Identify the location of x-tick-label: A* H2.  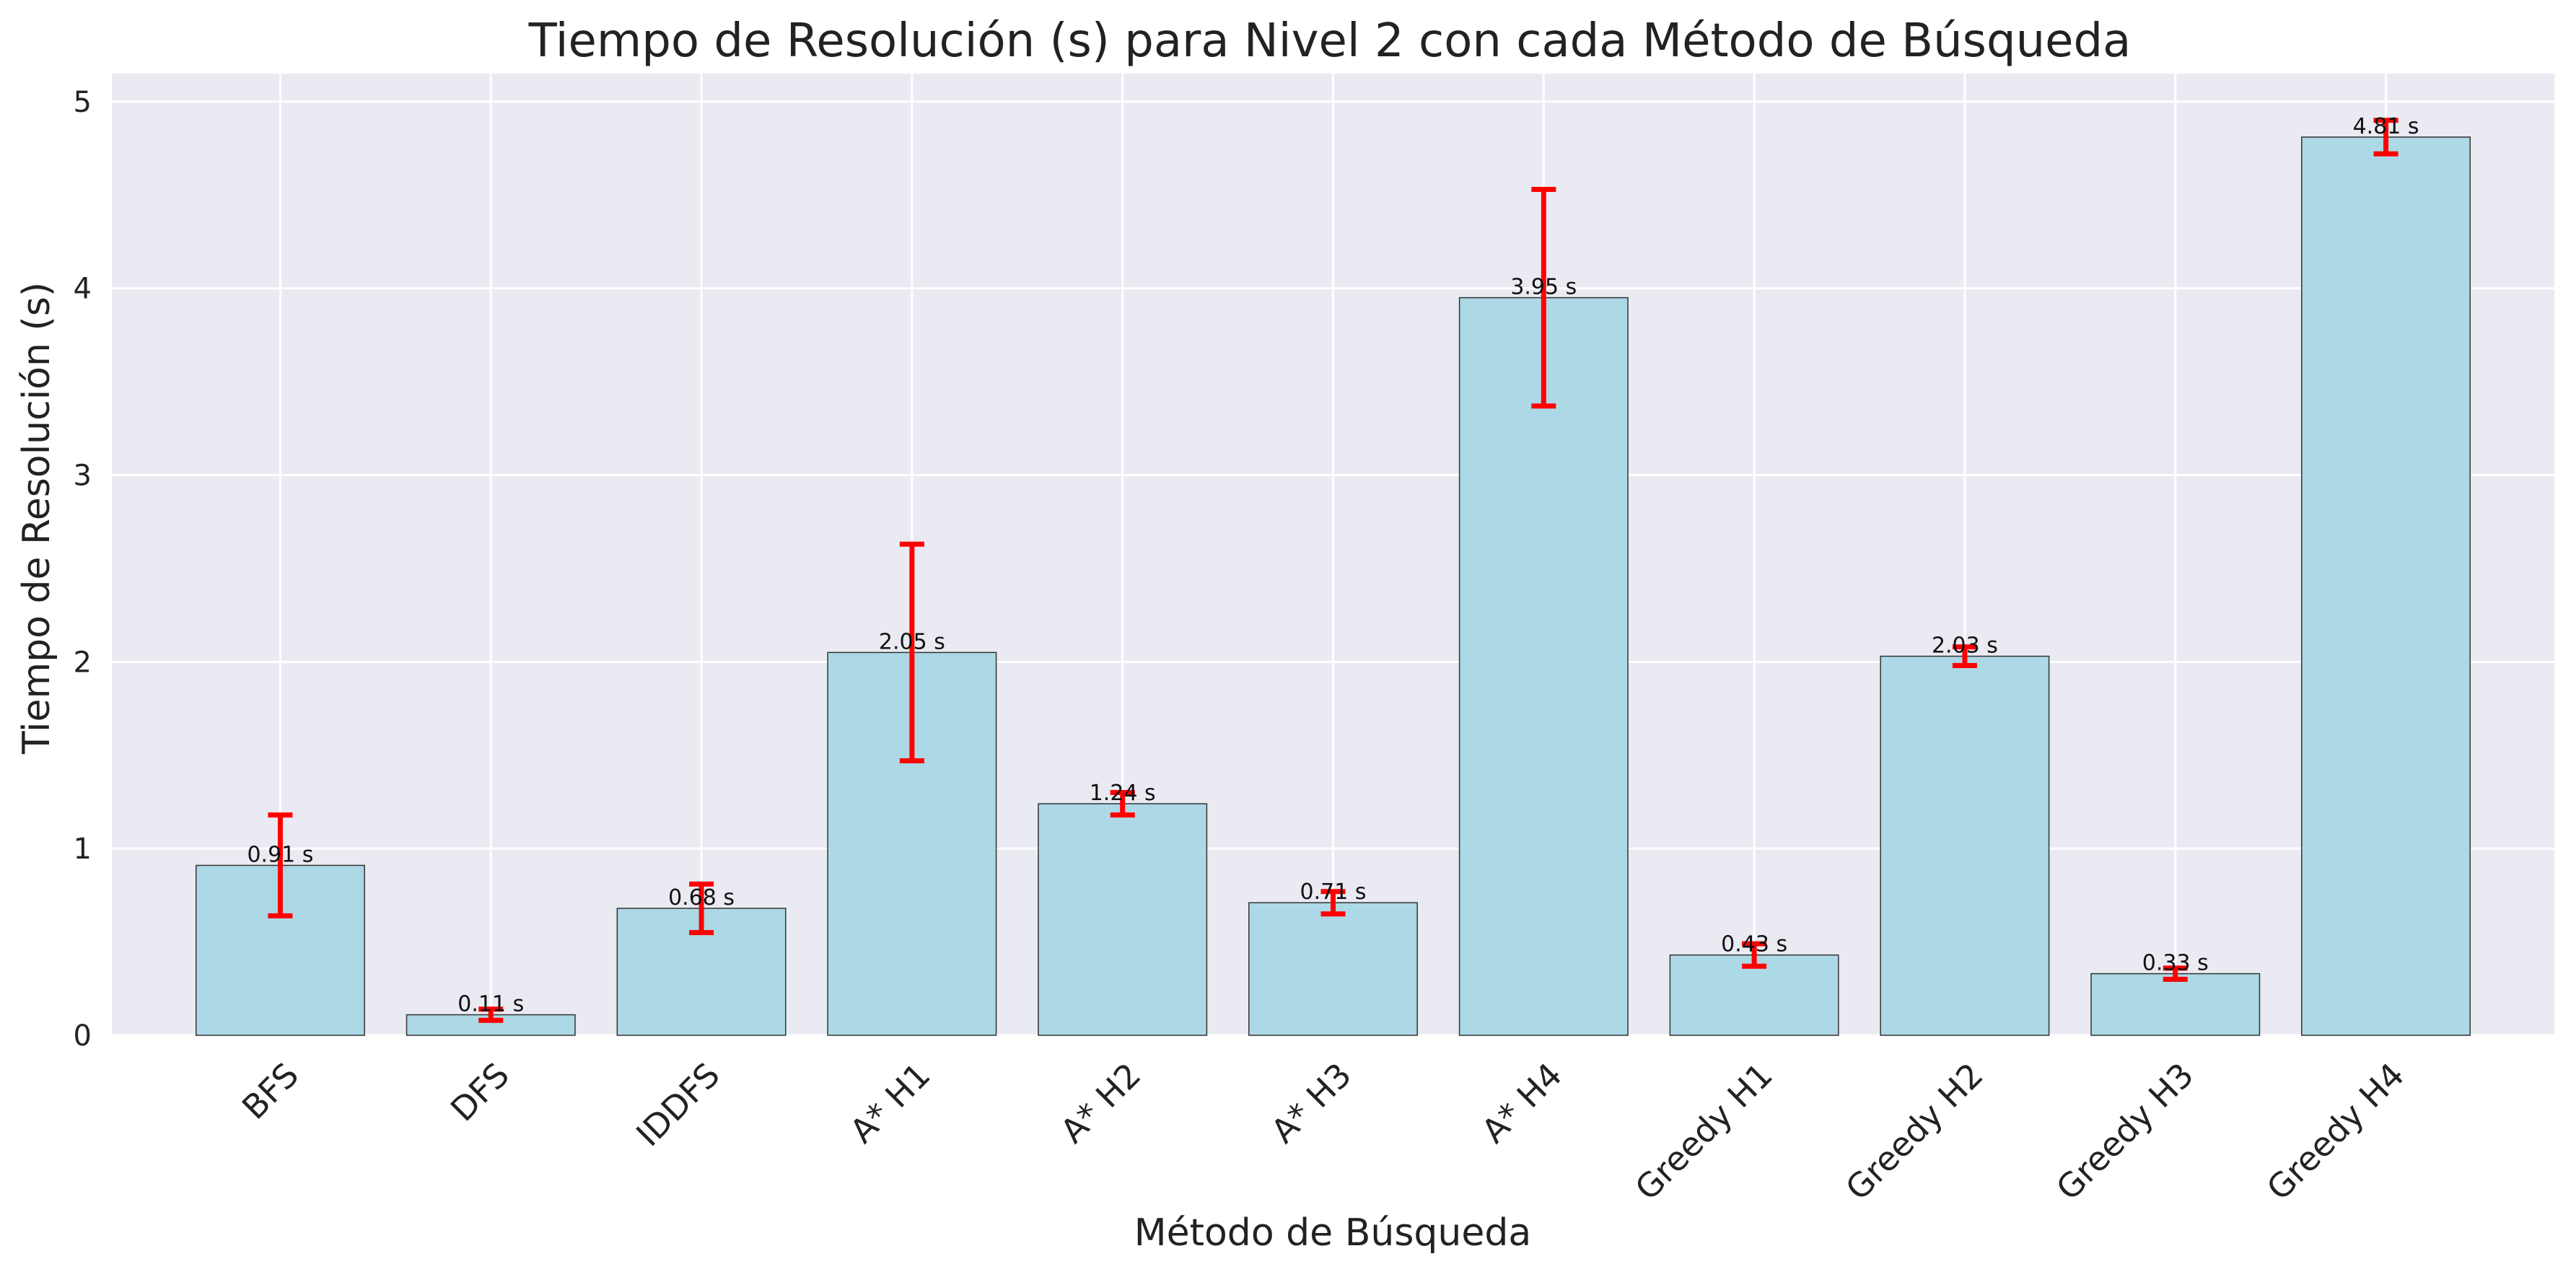
(1100, 1103).